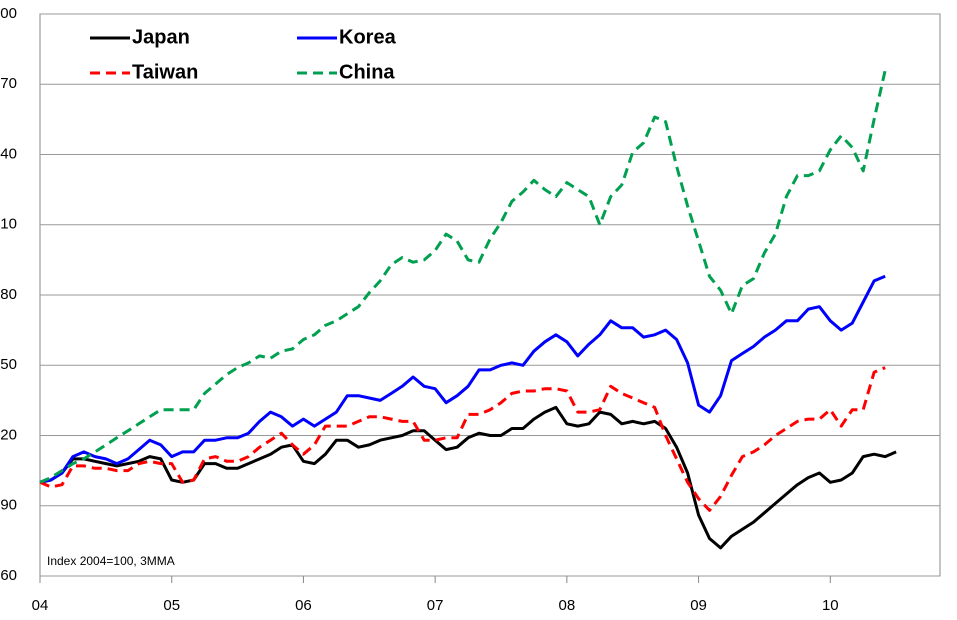  I want to click on legend-label: China, so click(367, 72).